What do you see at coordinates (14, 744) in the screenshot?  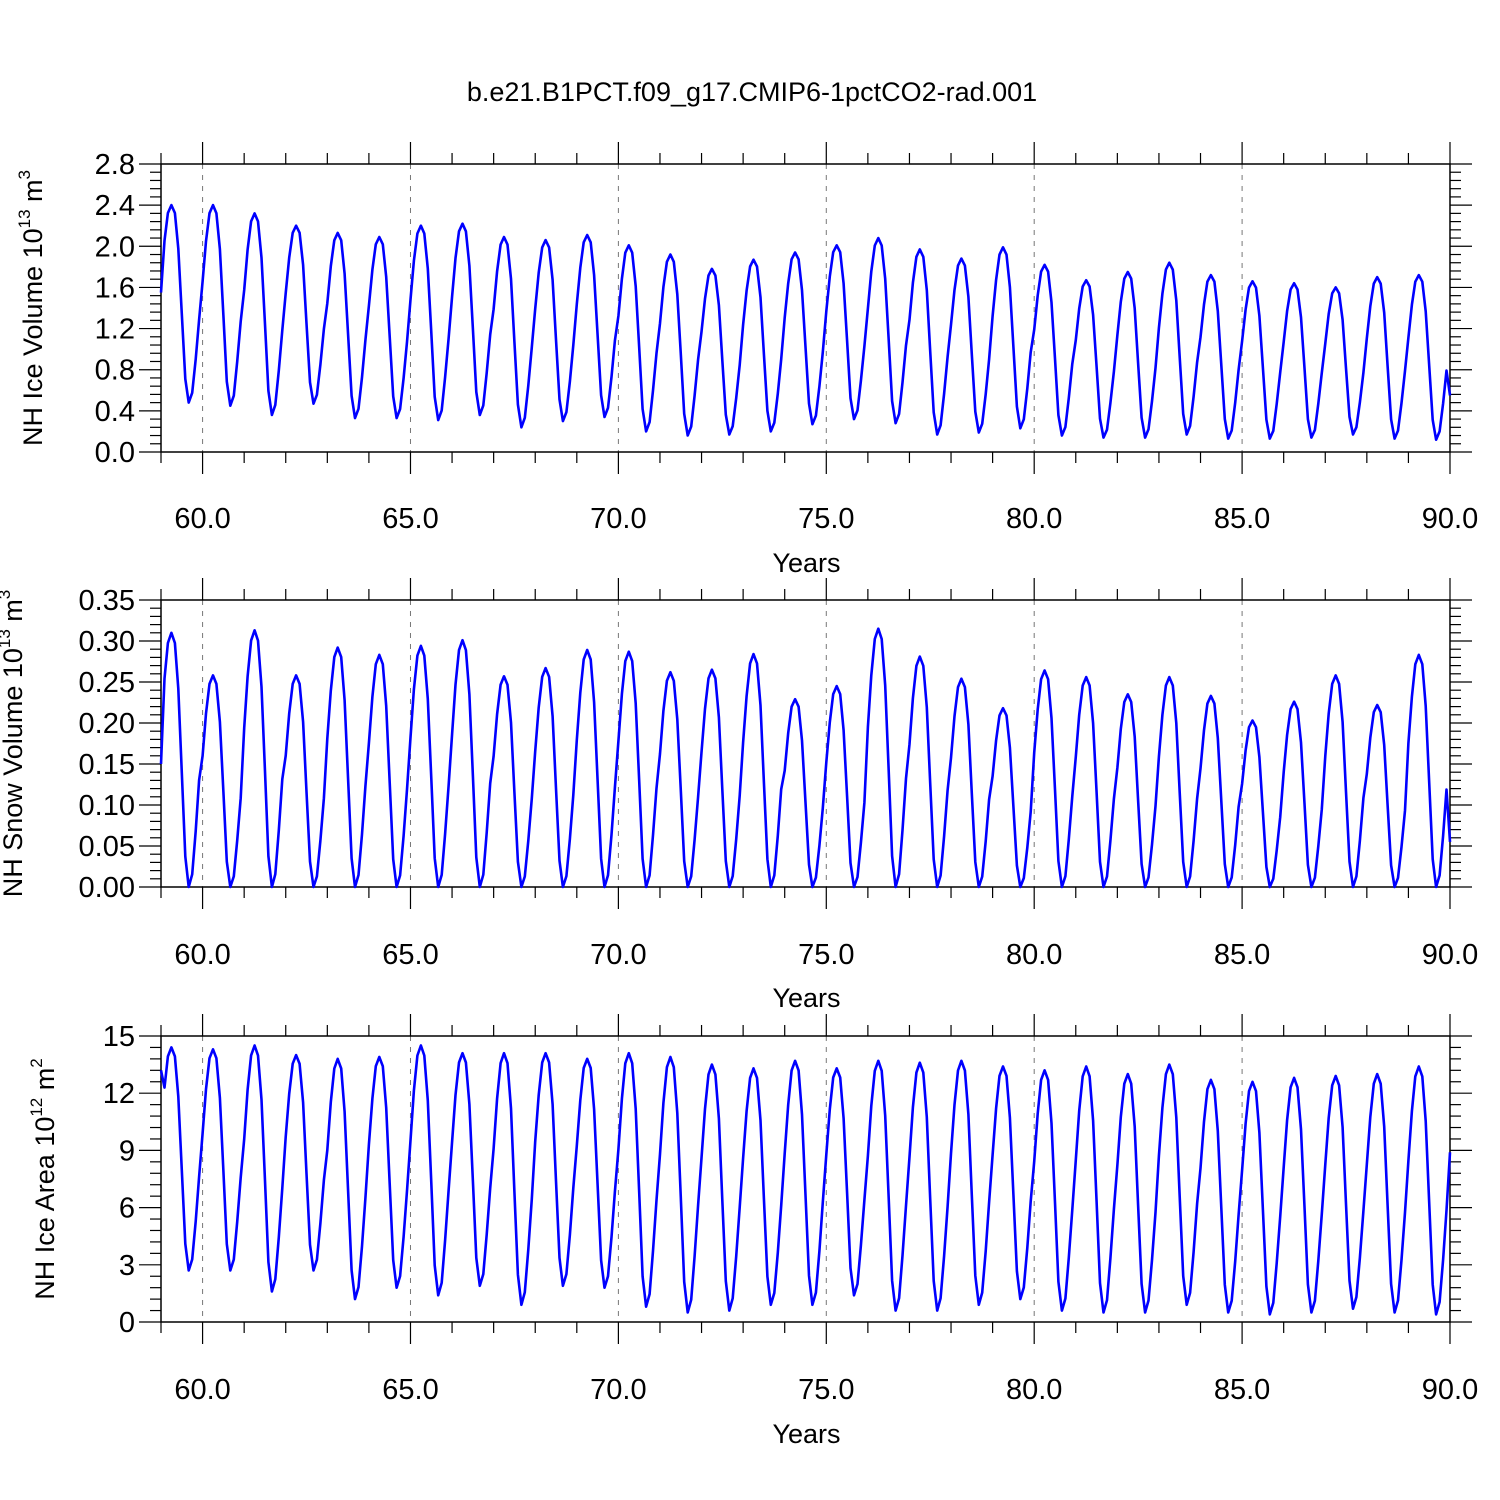 I see `y-axis-title: NH Snow Volume 1013 m3` at bounding box center [14, 744].